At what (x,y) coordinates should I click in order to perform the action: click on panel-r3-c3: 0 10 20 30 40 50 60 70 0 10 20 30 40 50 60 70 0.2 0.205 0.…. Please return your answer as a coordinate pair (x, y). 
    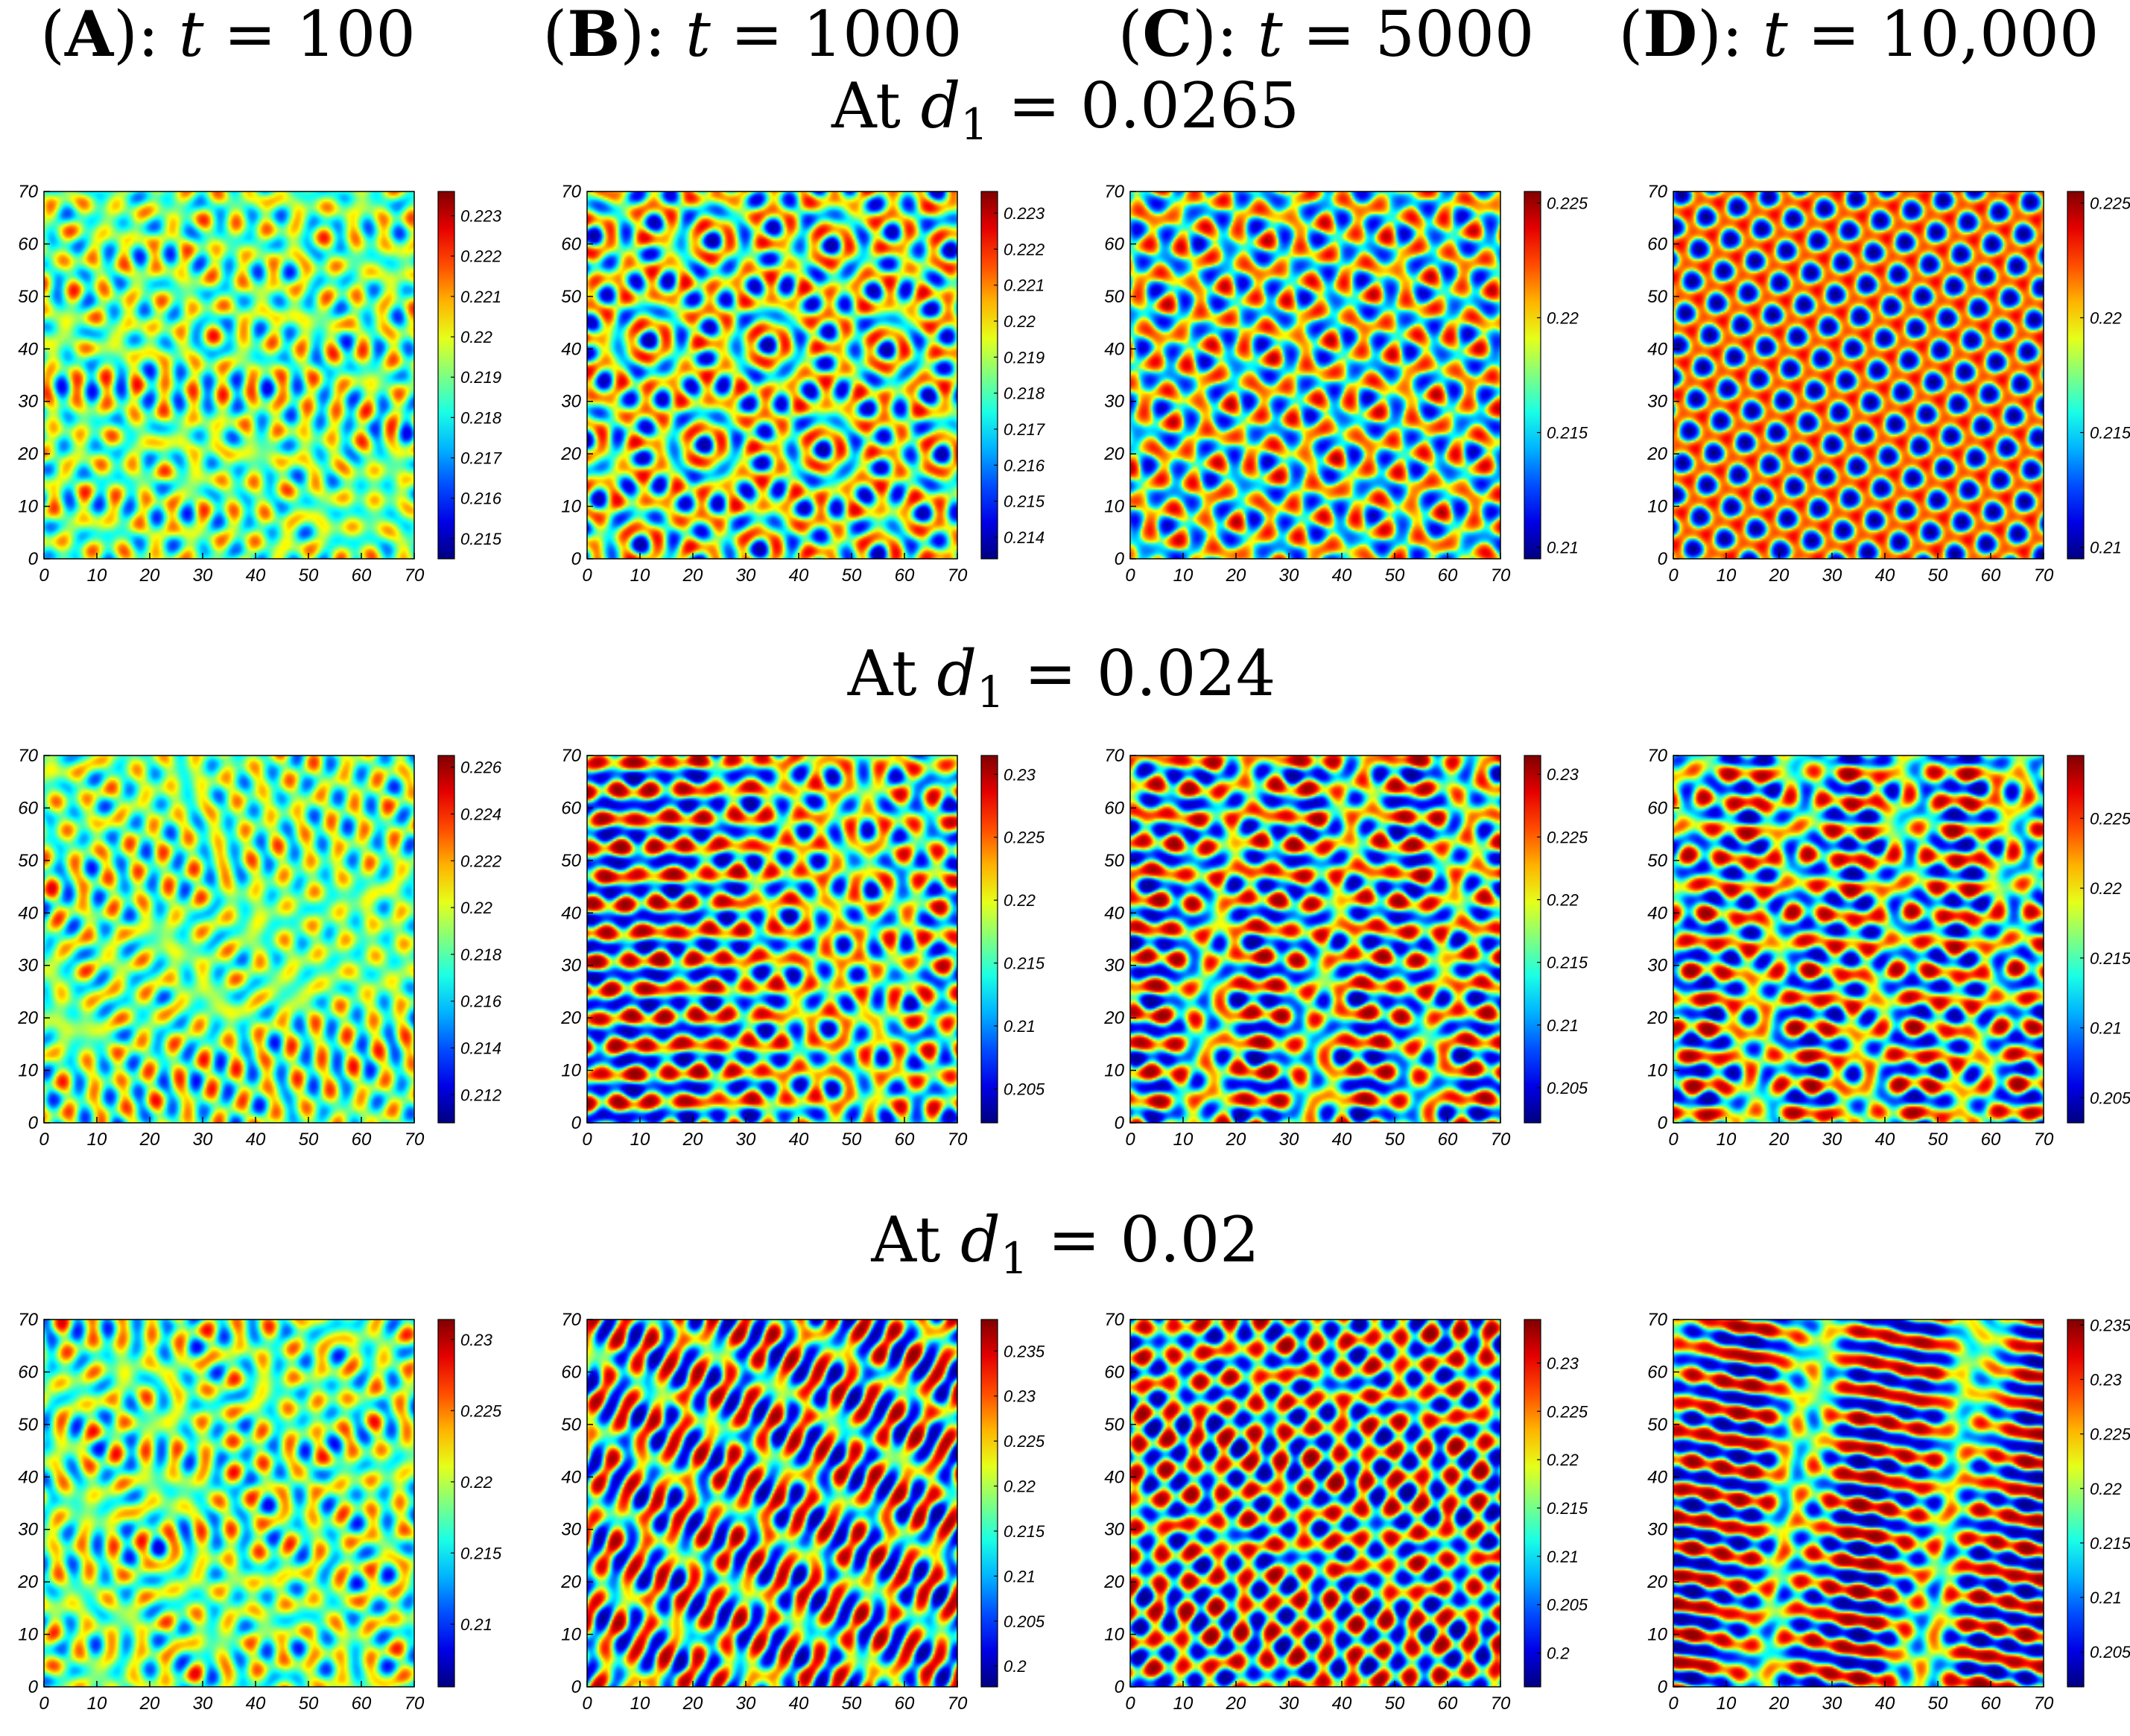
    Looking at the image, I should click on (1345, 1512).